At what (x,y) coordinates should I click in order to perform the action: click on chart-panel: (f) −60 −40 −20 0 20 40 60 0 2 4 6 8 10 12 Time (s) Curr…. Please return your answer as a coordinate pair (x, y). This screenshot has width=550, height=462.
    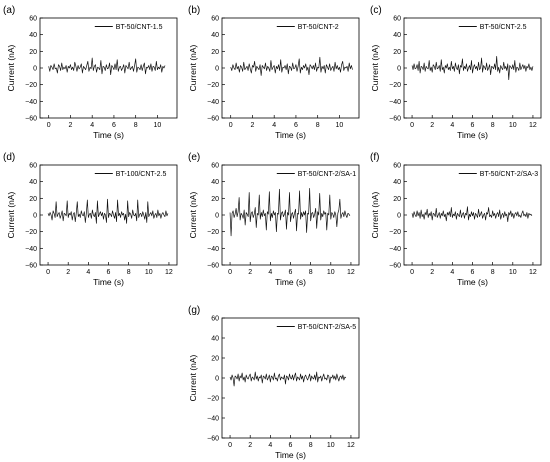
    Looking at the image, I should click on (456, 219).